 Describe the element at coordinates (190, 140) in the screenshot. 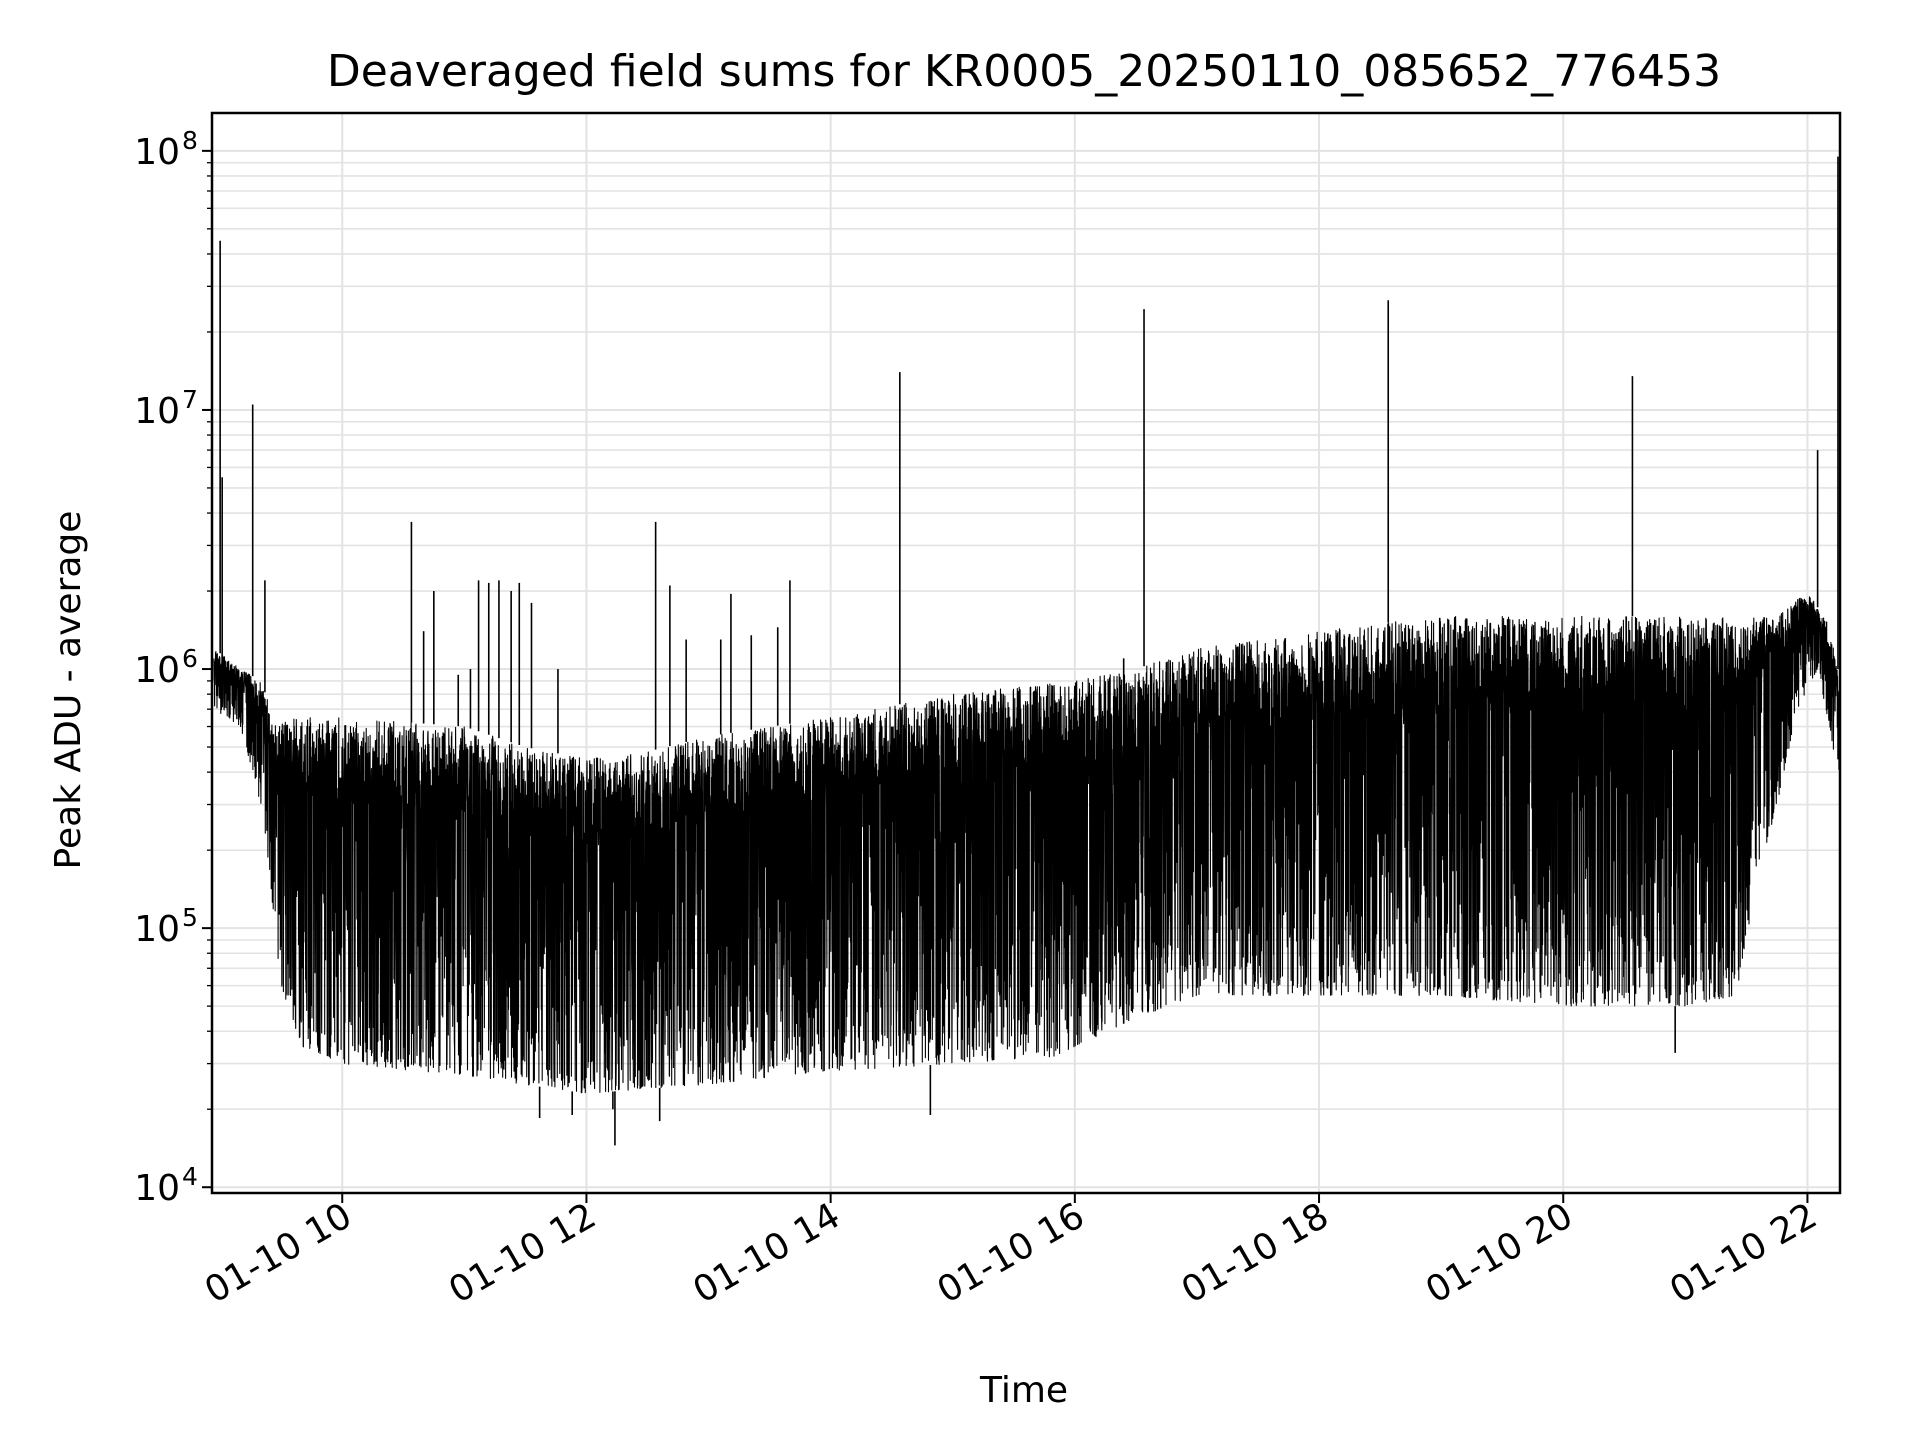

I see `y-tick-exponent: 8` at that location.